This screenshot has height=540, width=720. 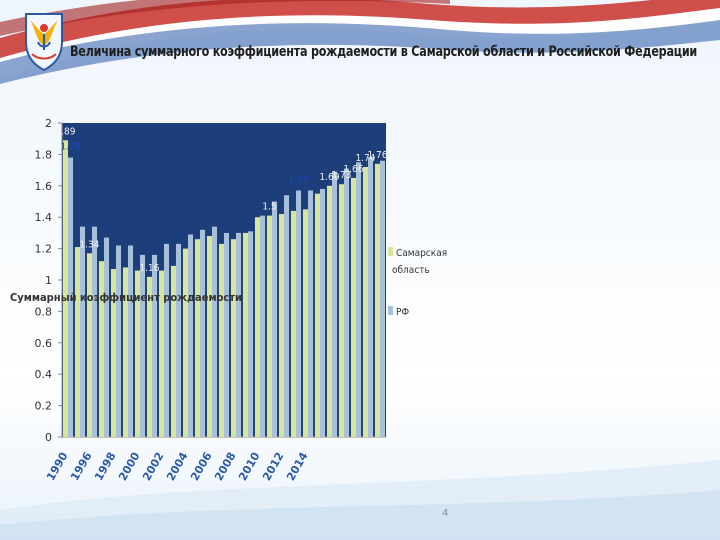 What do you see at coordinates (44, 406) in the screenshot?
I see `y-tick-label: 0.2` at bounding box center [44, 406].